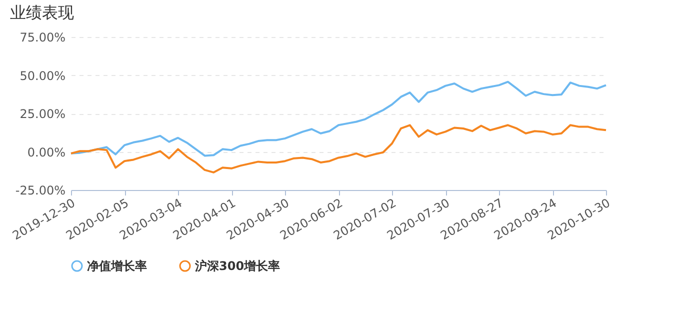  What do you see at coordinates (43, 114) in the screenshot?
I see `y-tick-label: 25.00%` at bounding box center [43, 114].